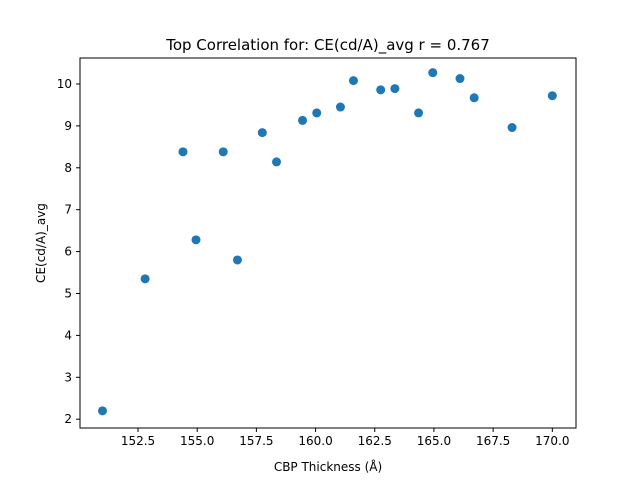 Image resolution: width=640 pixels, height=480 pixels. Describe the element at coordinates (256, 441) in the screenshot. I see `x-tick-label: 157.5` at that location.